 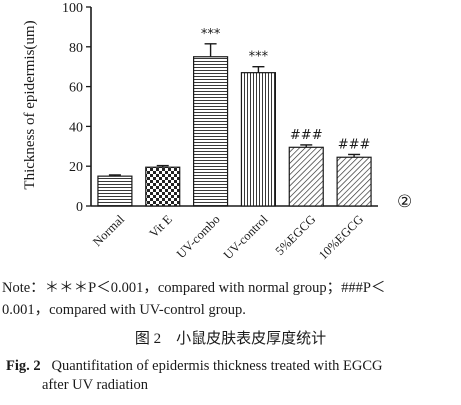 I want to click on y-axis-label: Thickness of epidermis(um), so click(x=30, y=104).